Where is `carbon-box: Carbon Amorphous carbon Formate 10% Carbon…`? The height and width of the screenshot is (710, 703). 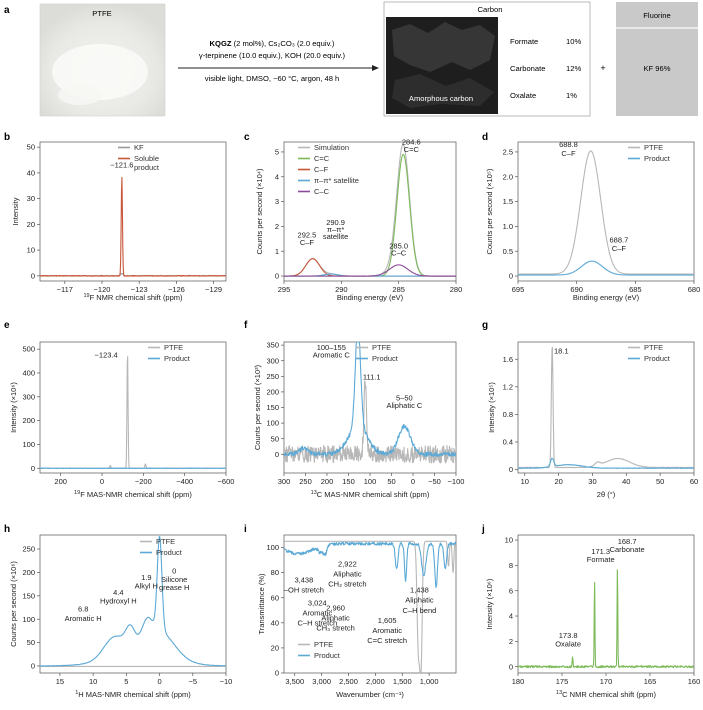
carbon-box: Carbon Amorphous carbon Formate 10% Carbon… is located at coordinates (487, 59).